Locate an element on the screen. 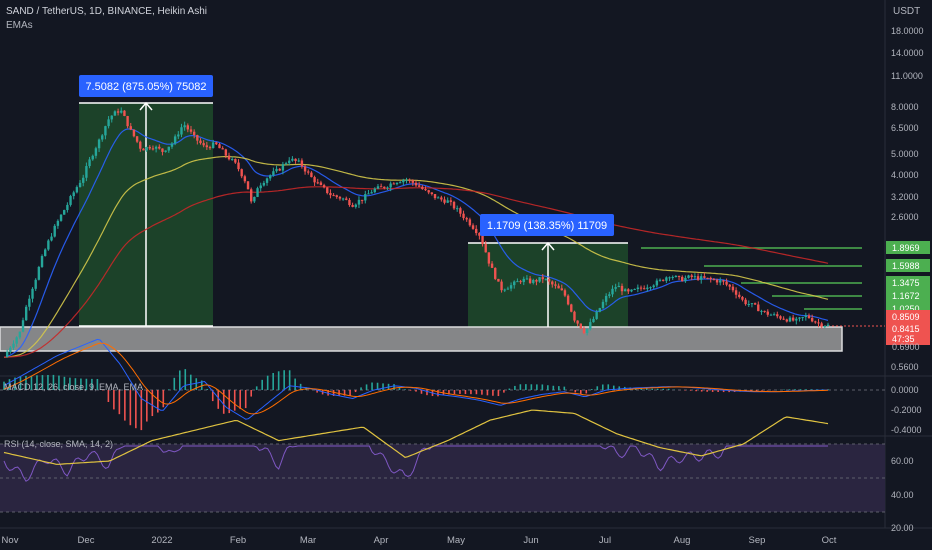 This screenshot has width=932, height=550. rsi-ma-line is located at coordinates (416, 437).